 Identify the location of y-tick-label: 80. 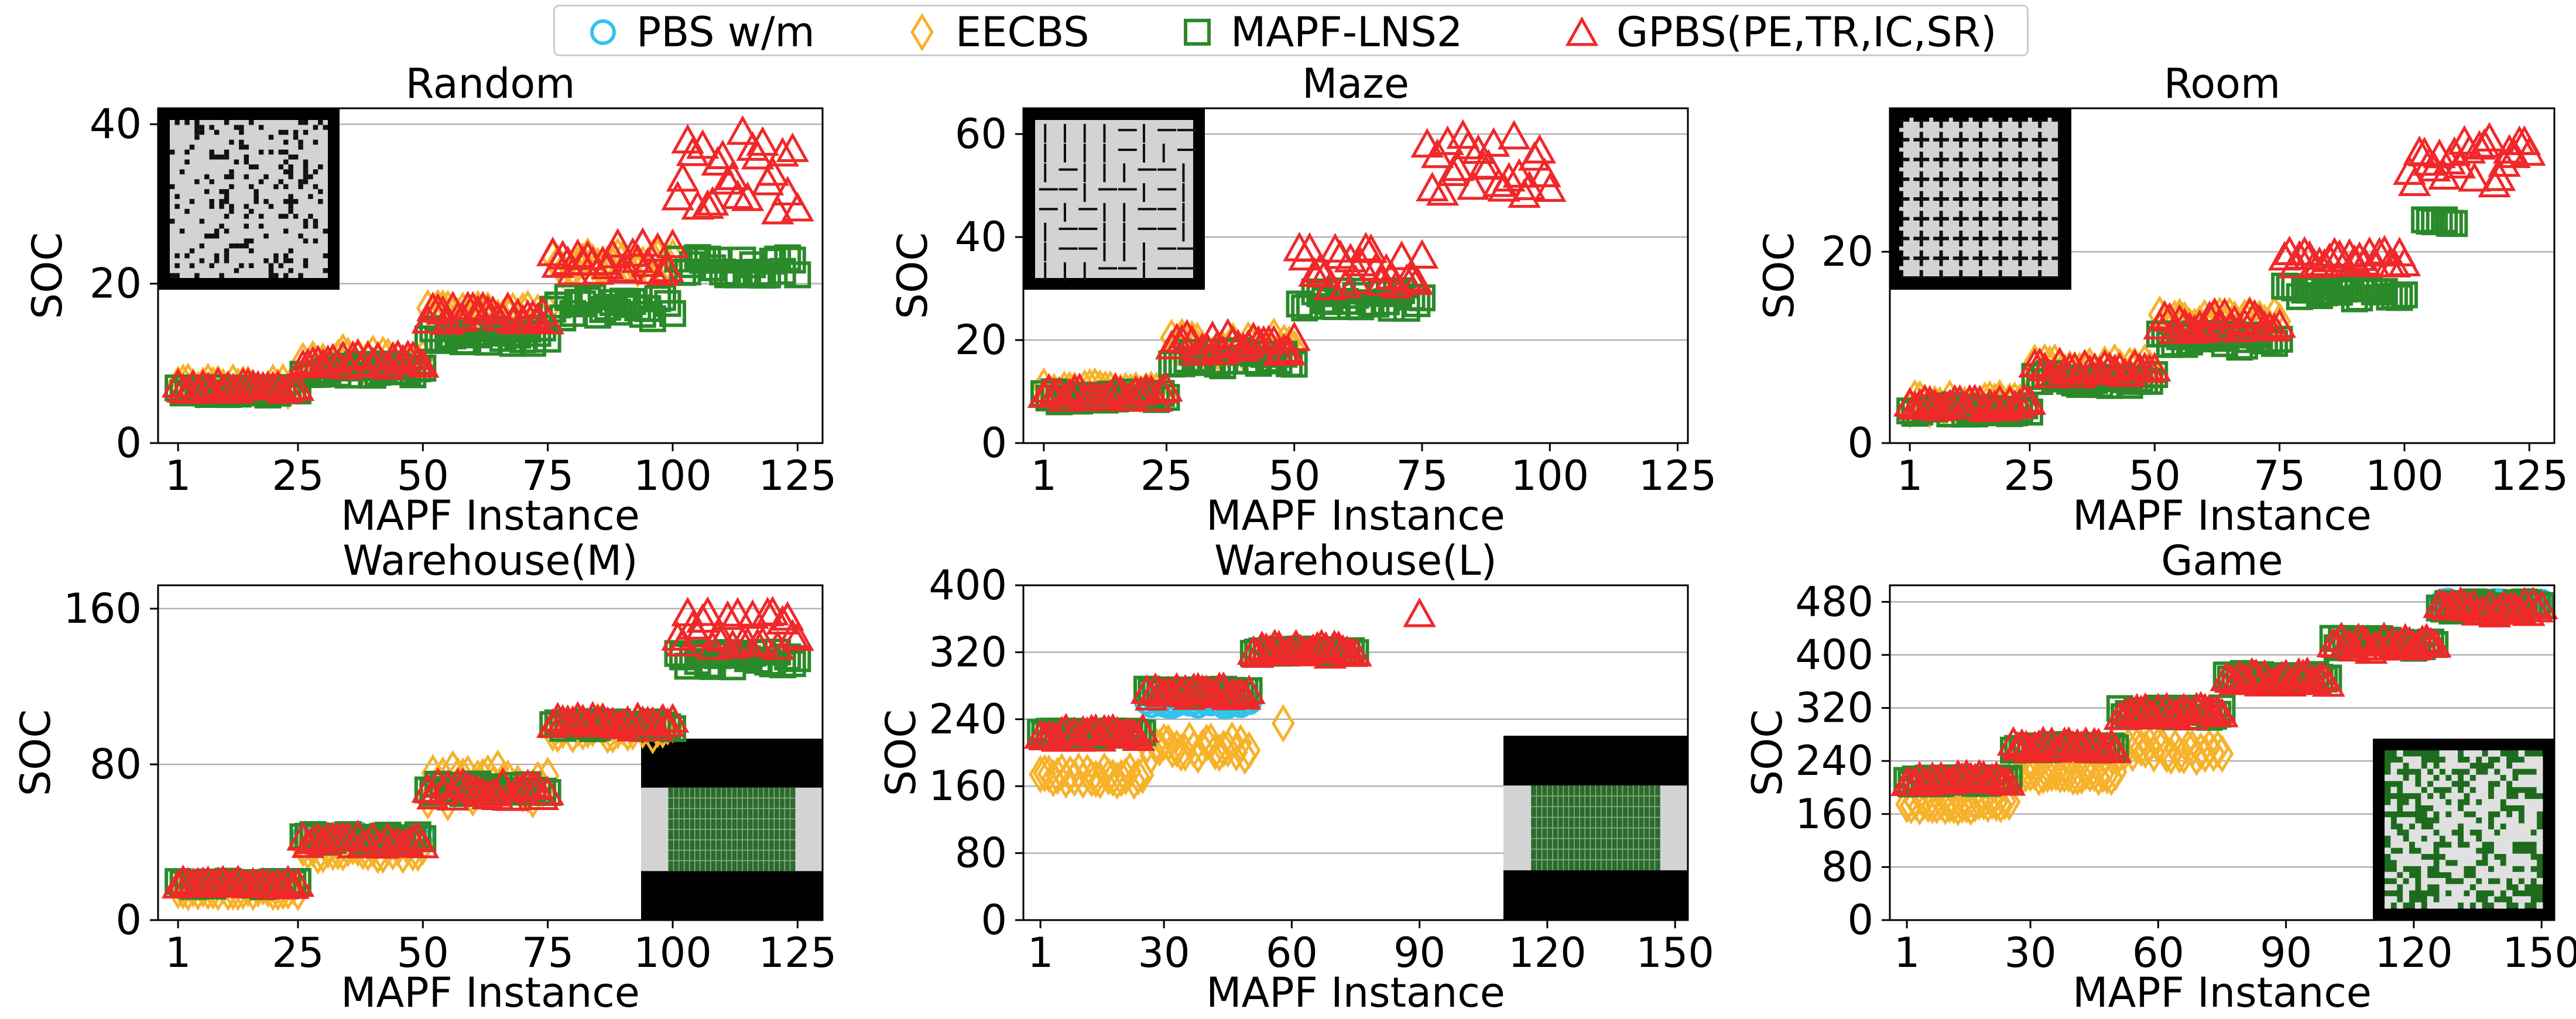
(981, 853).